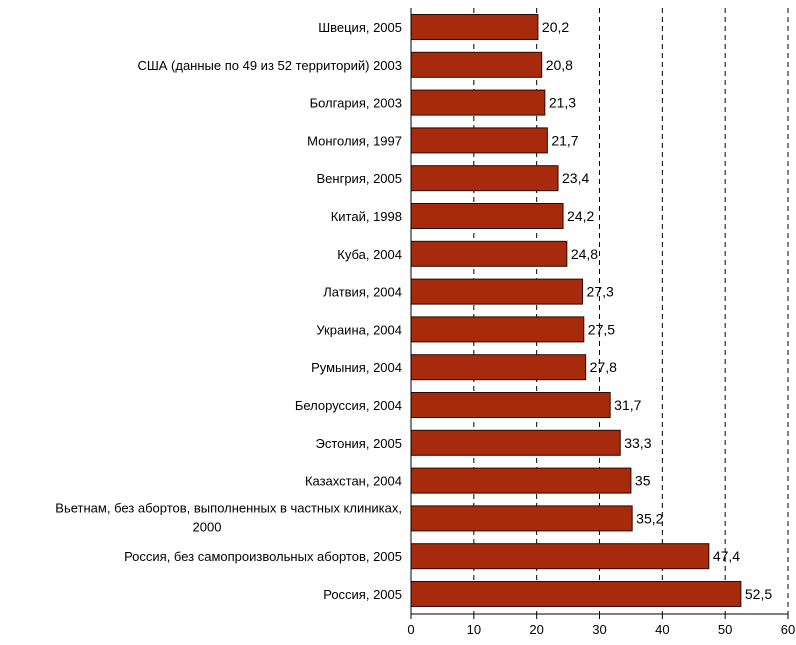 The width and height of the screenshot is (796, 645). What do you see at coordinates (356, 103) in the screenshot?
I see `category-label: Болгария, 2003` at bounding box center [356, 103].